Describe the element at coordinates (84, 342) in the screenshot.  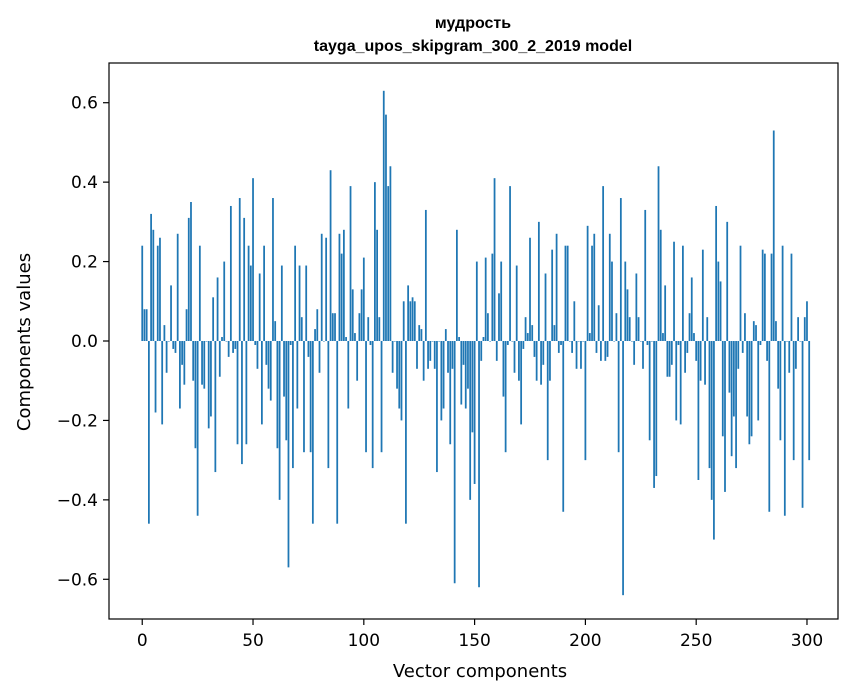
I see `y-tick-label-3: 0.0` at that location.